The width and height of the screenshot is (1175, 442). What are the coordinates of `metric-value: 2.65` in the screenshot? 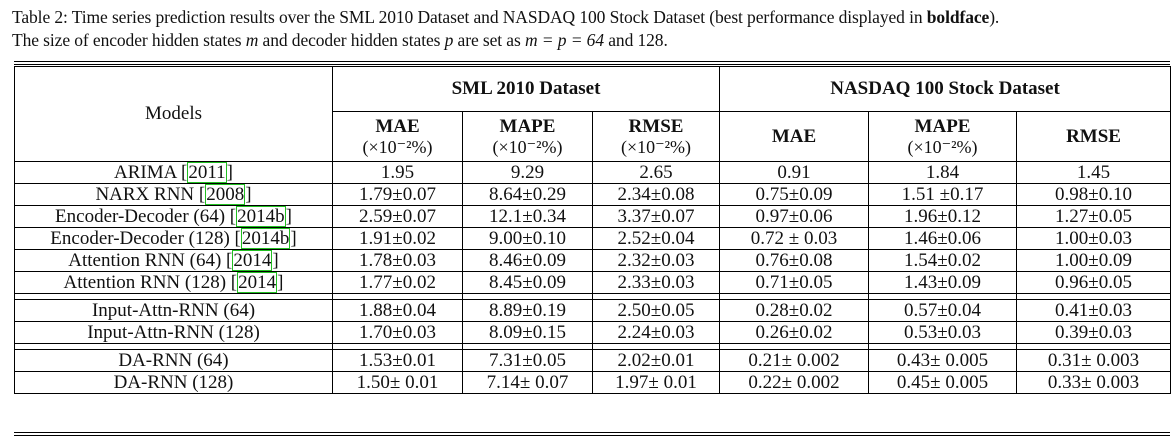 It's located at (656, 172).